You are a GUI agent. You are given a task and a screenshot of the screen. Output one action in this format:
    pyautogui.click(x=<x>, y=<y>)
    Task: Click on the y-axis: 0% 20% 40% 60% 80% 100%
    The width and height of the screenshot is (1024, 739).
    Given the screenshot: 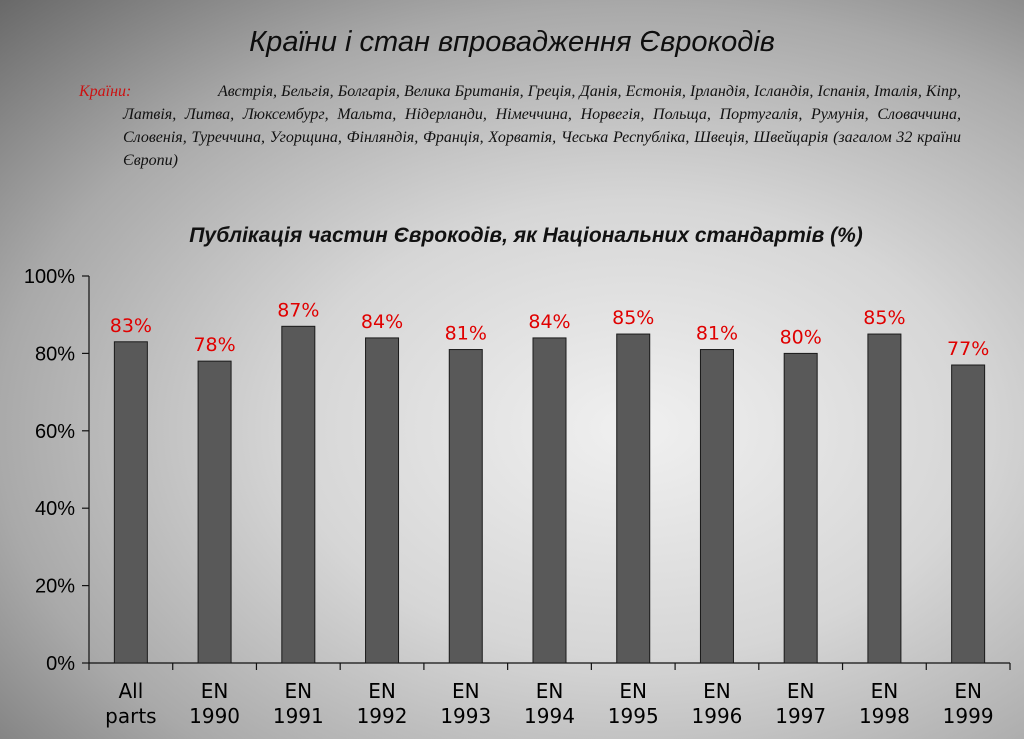 What is the action you would take?
    pyautogui.click(x=57, y=470)
    